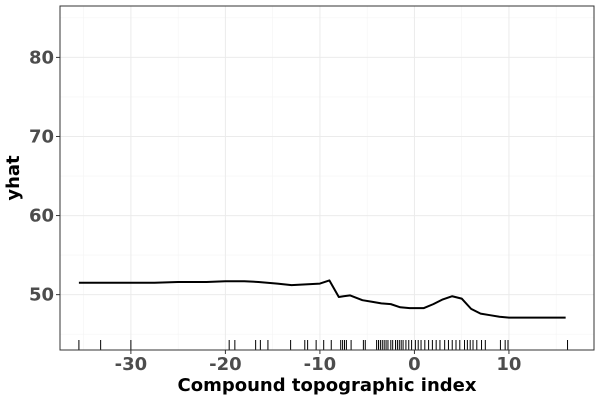 Image resolution: width=600 pixels, height=405 pixels. What do you see at coordinates (225, 364) in the screenshot?
I see `x-tick-label: -20` at bounding box center [225, 364].